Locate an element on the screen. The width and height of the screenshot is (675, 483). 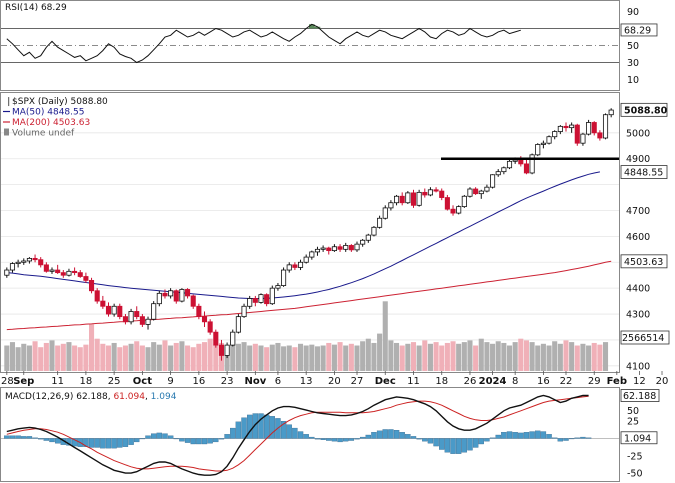
x-tick-label: 16 is located at coordinates (543, 381).